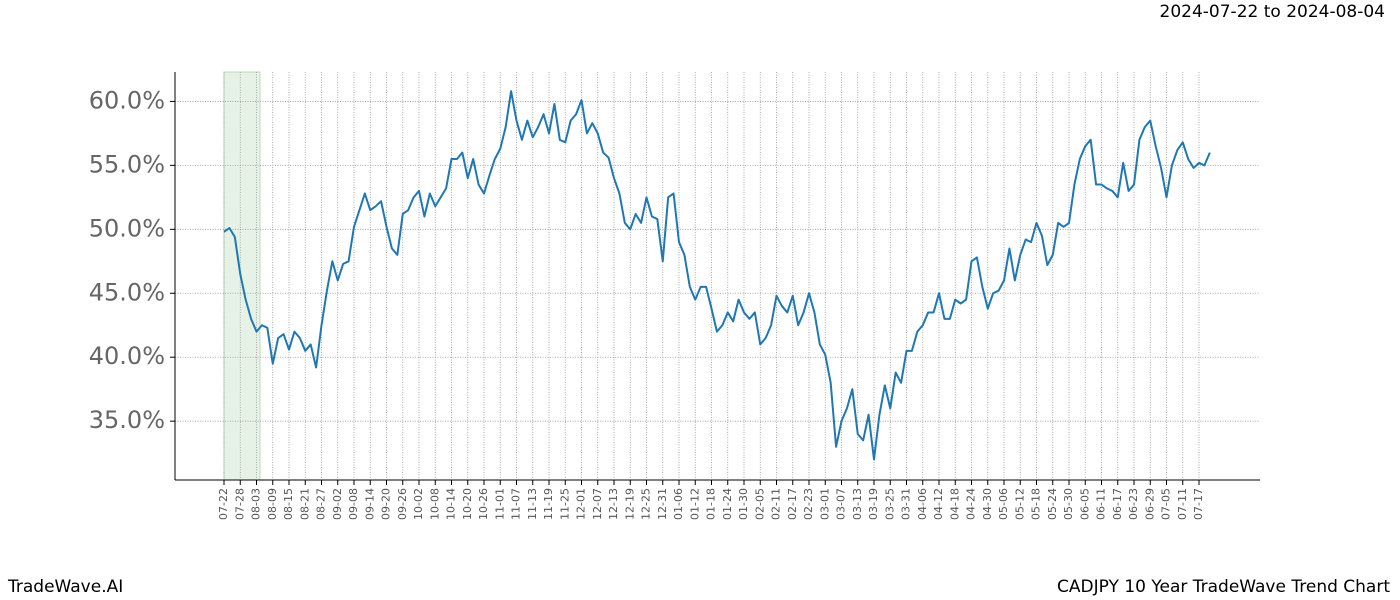 The image size is (1400, 600). I want to click on x-tick-label: 12-01, so click(581, 504).